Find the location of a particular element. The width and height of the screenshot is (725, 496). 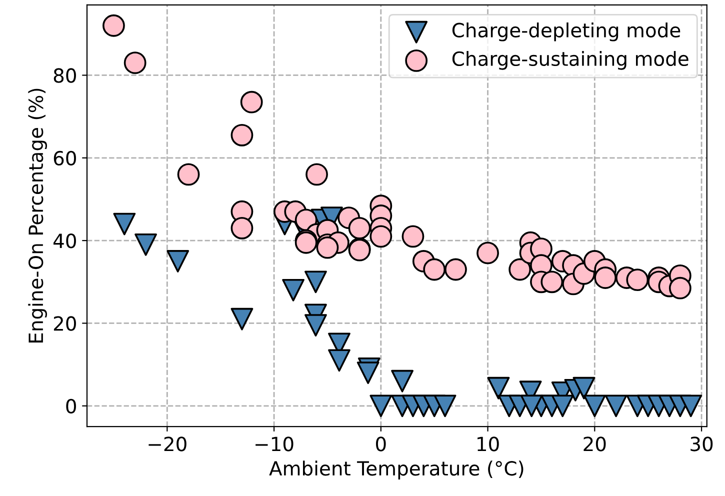

x-axis-title: Ambient Temperature (°C) is located at coordinates (396, 470).